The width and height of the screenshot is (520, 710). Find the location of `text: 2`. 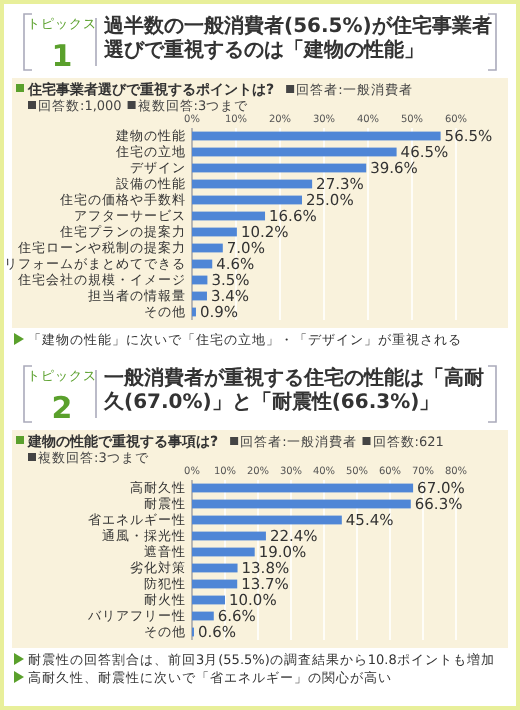

text: 2 is located at coordinates (62, 408).